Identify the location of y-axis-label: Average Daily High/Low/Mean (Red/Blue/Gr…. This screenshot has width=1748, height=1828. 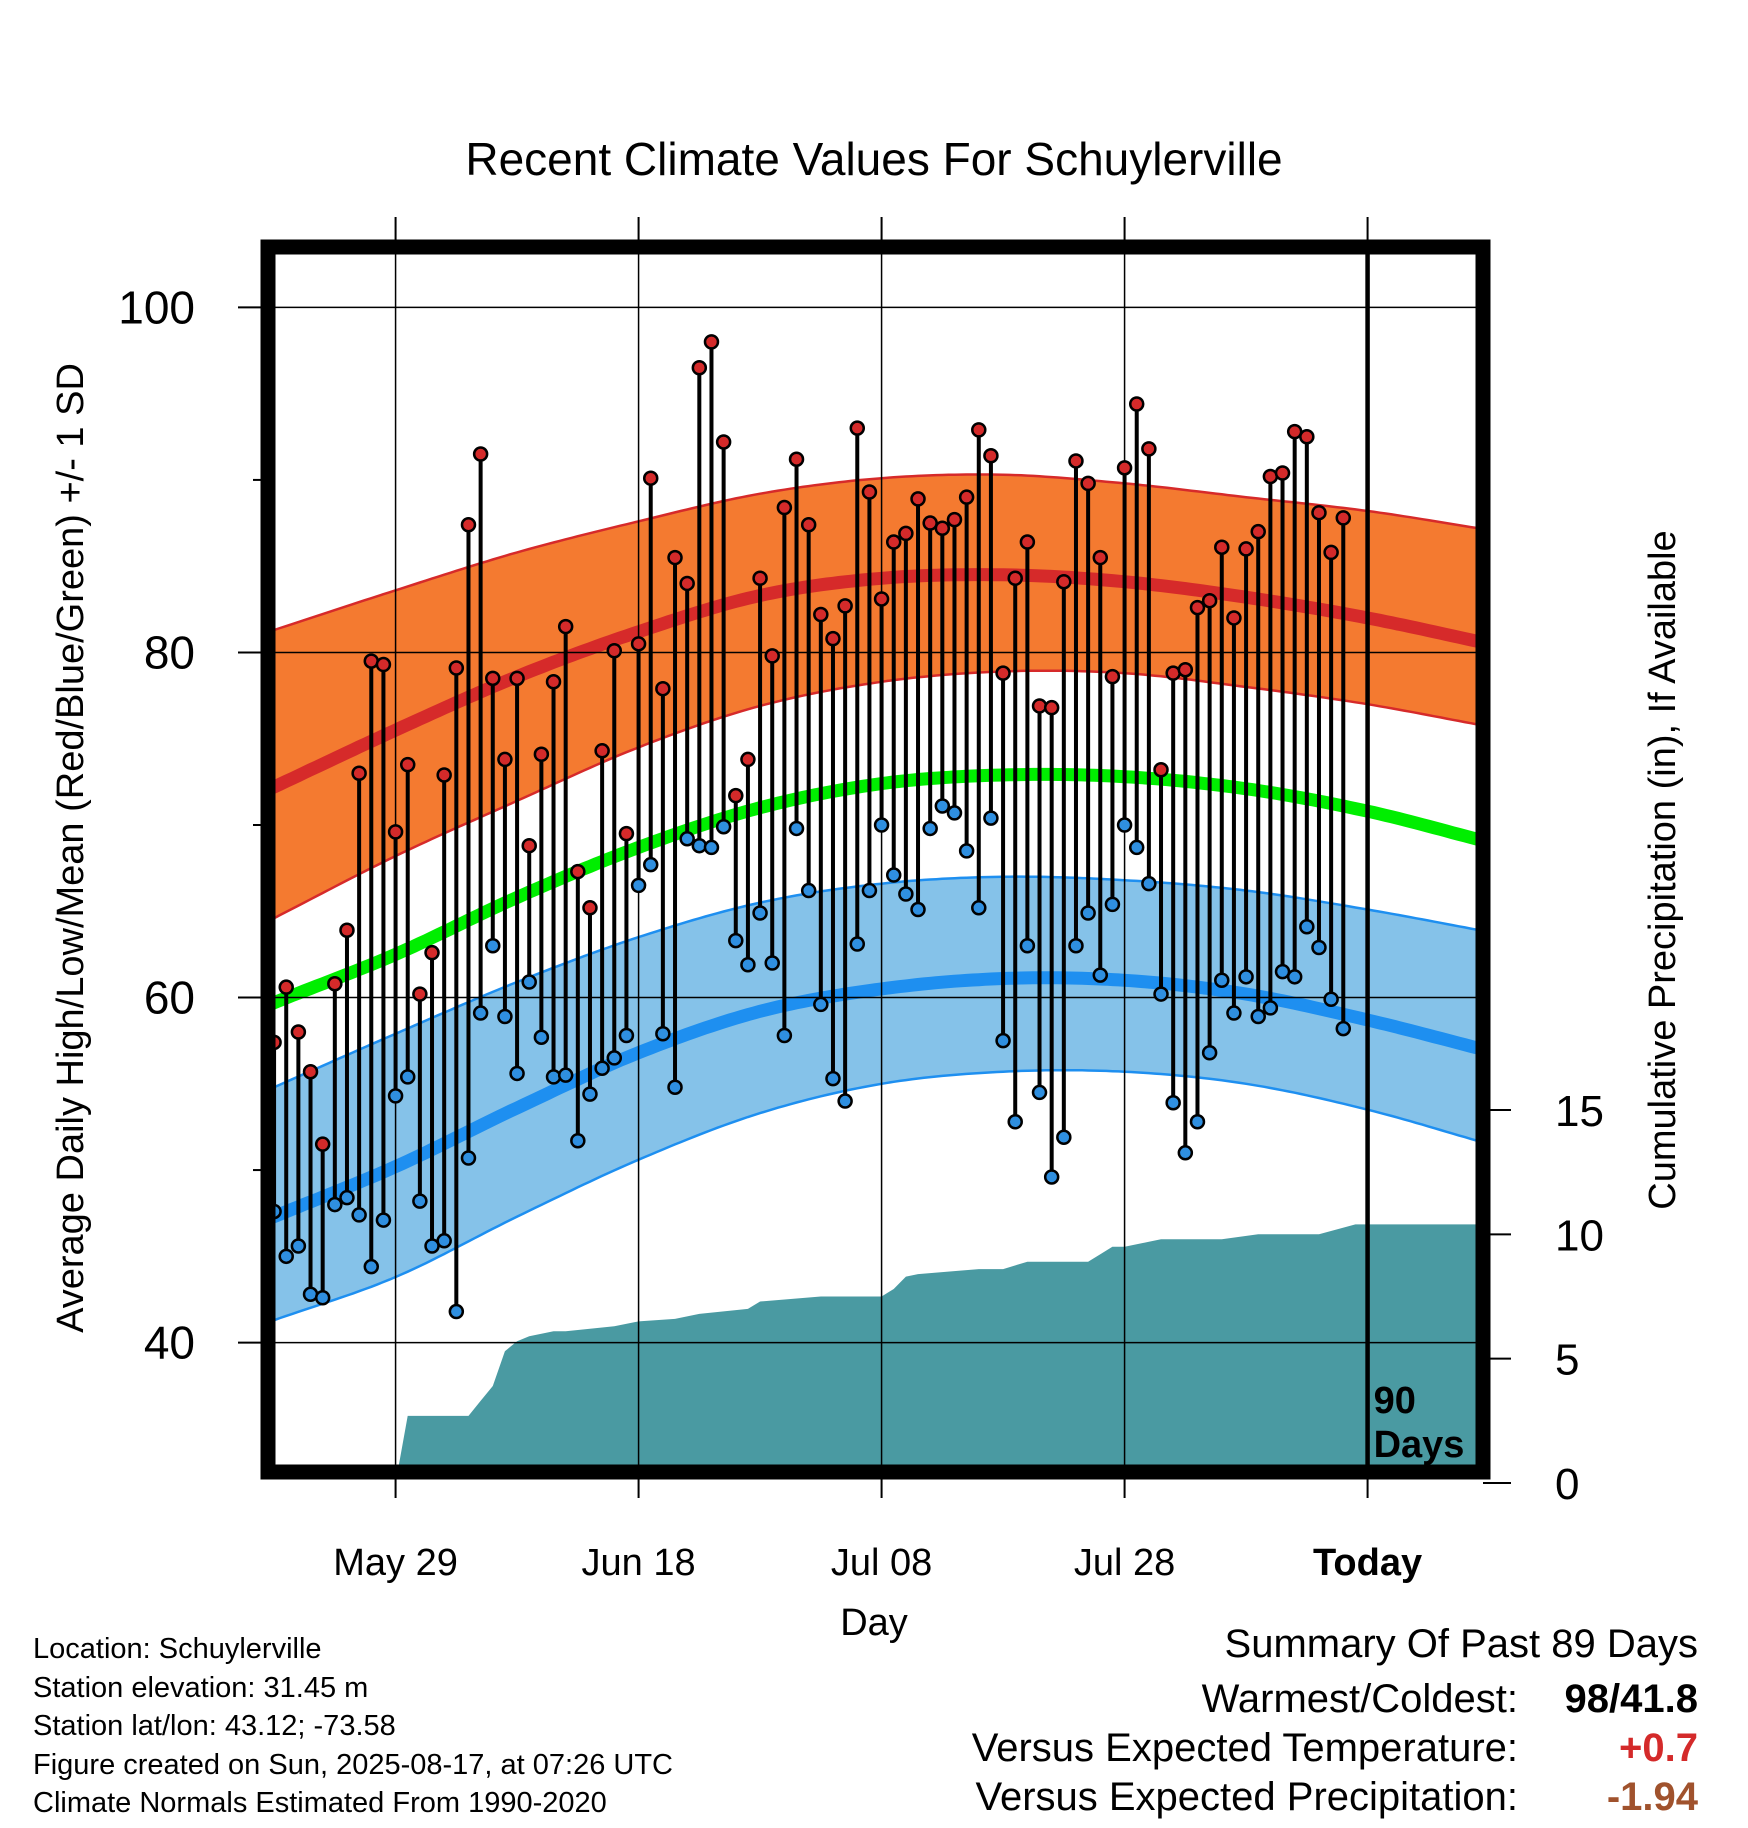
(71, 848).